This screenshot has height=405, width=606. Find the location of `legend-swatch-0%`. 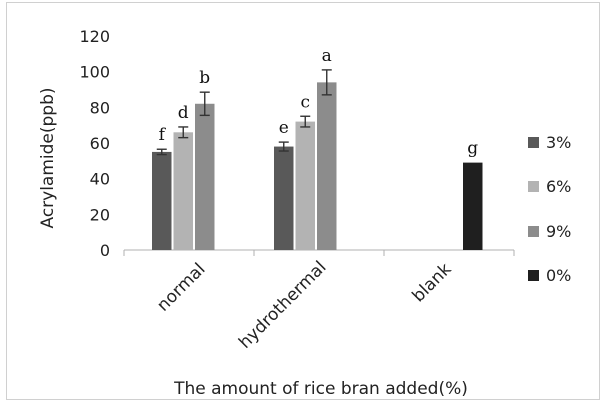

legend-swatch-0% is located at coordinates (533, 275).